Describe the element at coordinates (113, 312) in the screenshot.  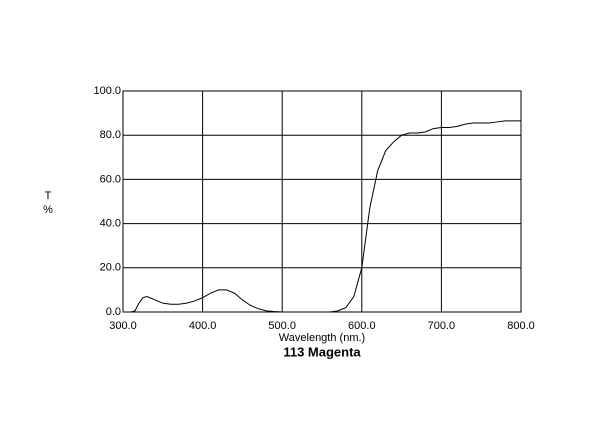
I see `y-tick-label: 0.0` at that location.